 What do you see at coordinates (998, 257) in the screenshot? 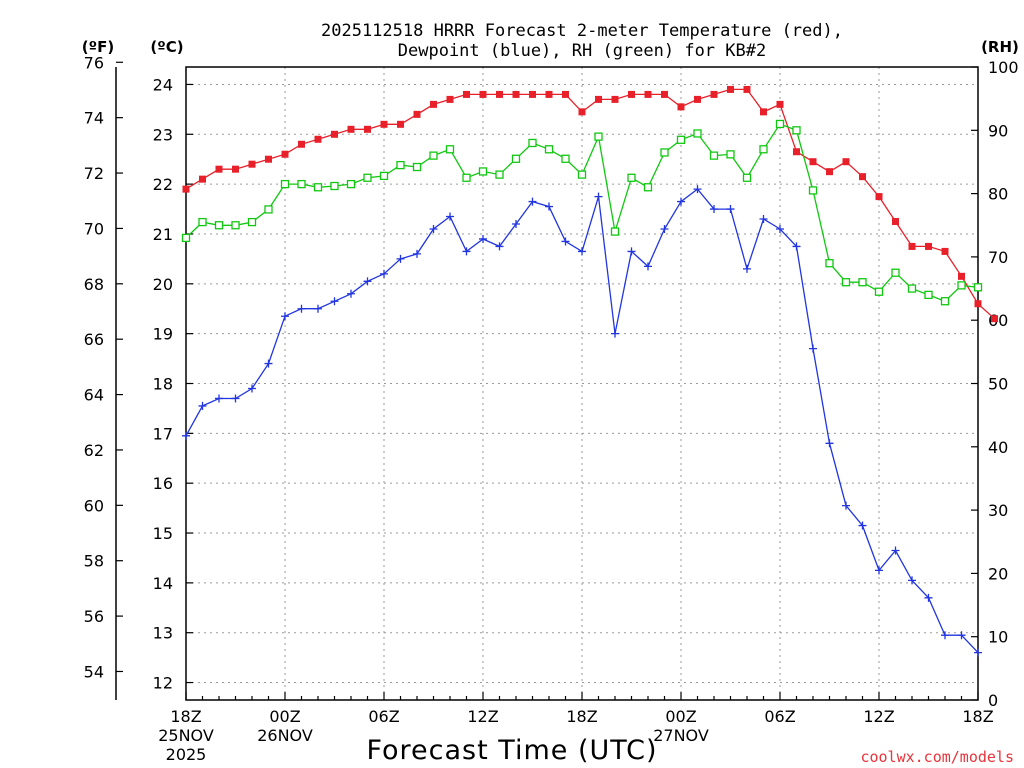
I see `rh-tick-label: 70` at bounding box center [998, 257].